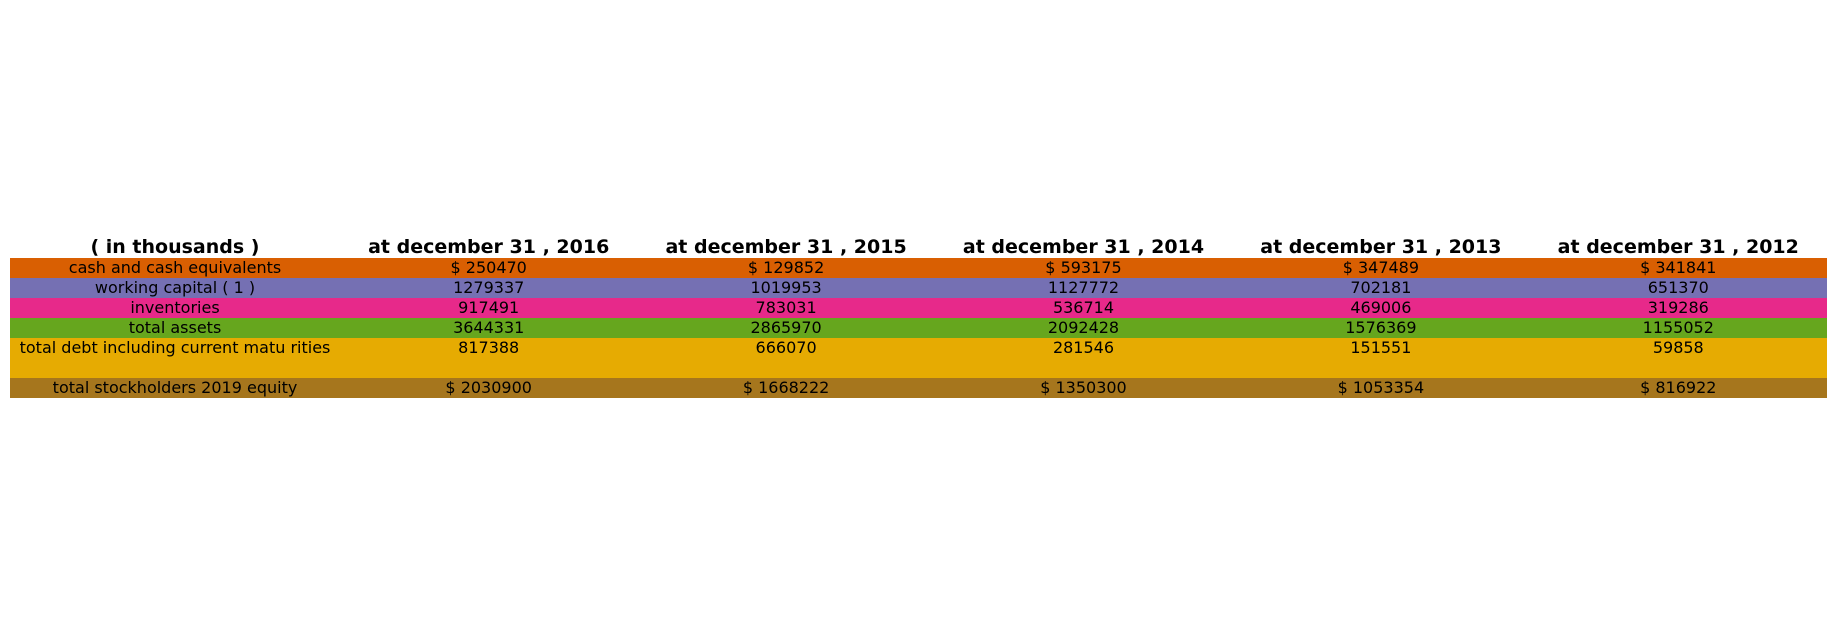  I want to click on table-cell: 2865970, so click(786, 327).